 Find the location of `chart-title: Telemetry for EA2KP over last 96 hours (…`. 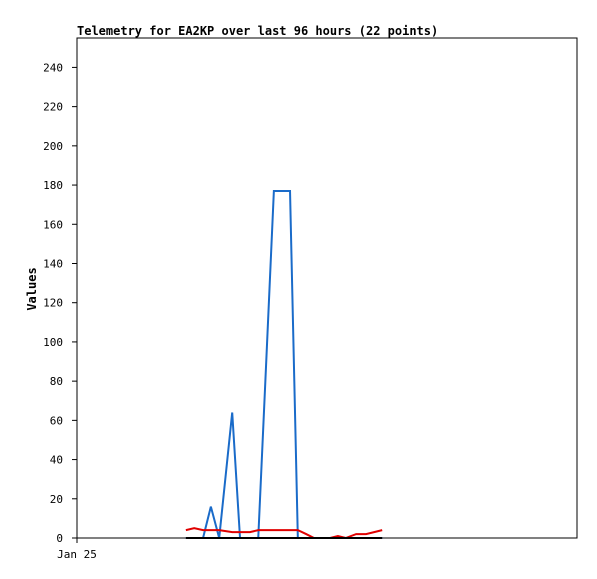

chart-title: Telemetry for EA2KP over last 96 hours (… is located at coordinates (257, 31).